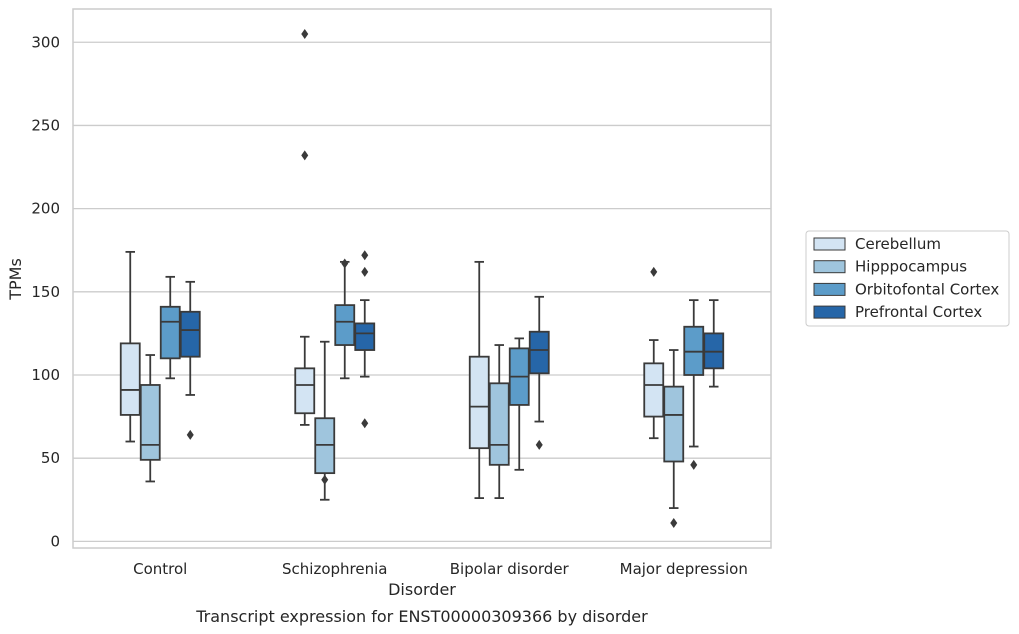 This screenshot has width=1019, height=634. I want to click on y-tick-label: 0, so click(55, 541).